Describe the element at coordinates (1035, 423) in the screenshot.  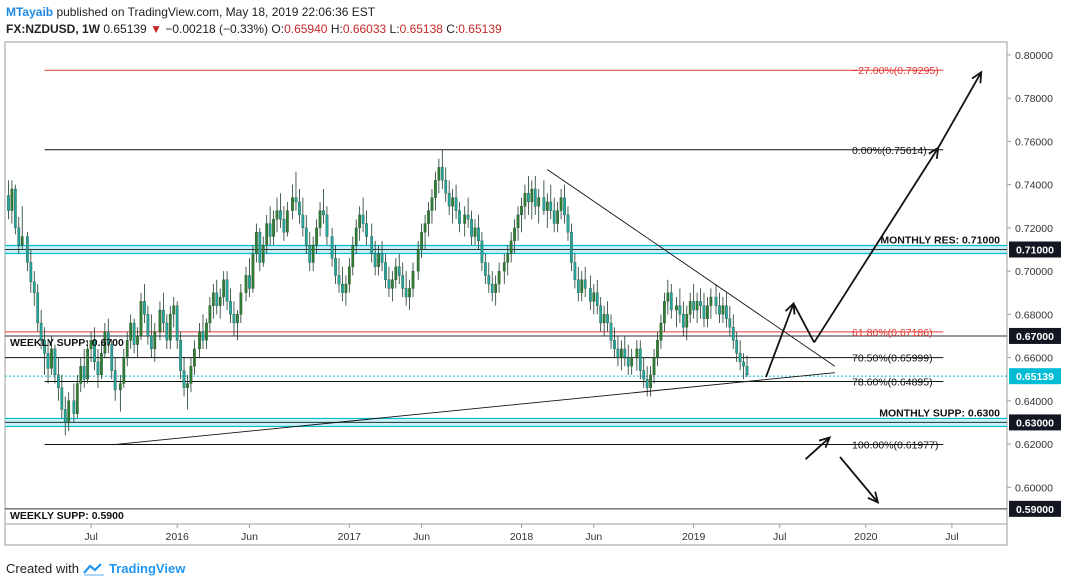
I see `price-badge-label: 0.63000` at that location.